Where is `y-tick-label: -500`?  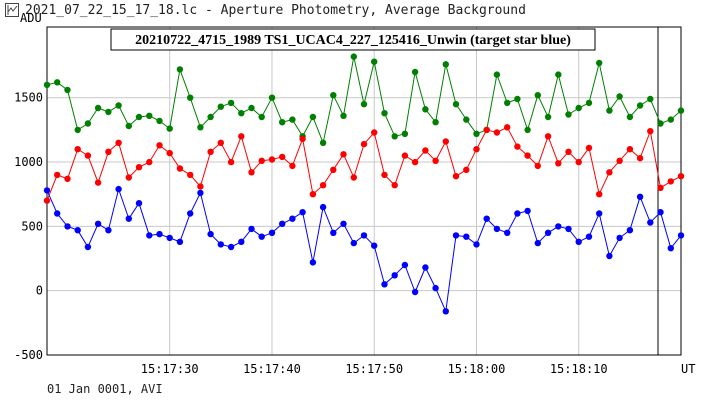 y-tick-label: -500 is located at coordinates (28, 355).